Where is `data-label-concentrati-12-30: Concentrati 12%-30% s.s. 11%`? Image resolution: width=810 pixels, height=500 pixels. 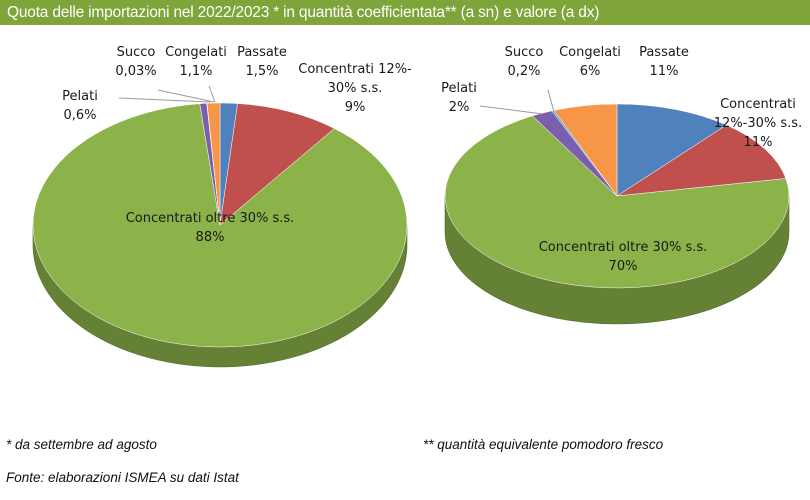
data-label-concentrati-12-30: Concentrati 12%-30% s.s. 11% is located at coordinates (758, 123).